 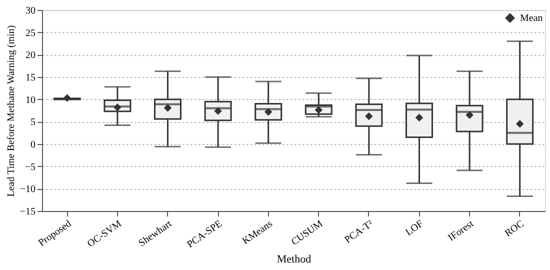 What do you see at coordinates (294, 260) in the screenshot?
I see `x-axis-title: Method` at bounding box center [294, 260].